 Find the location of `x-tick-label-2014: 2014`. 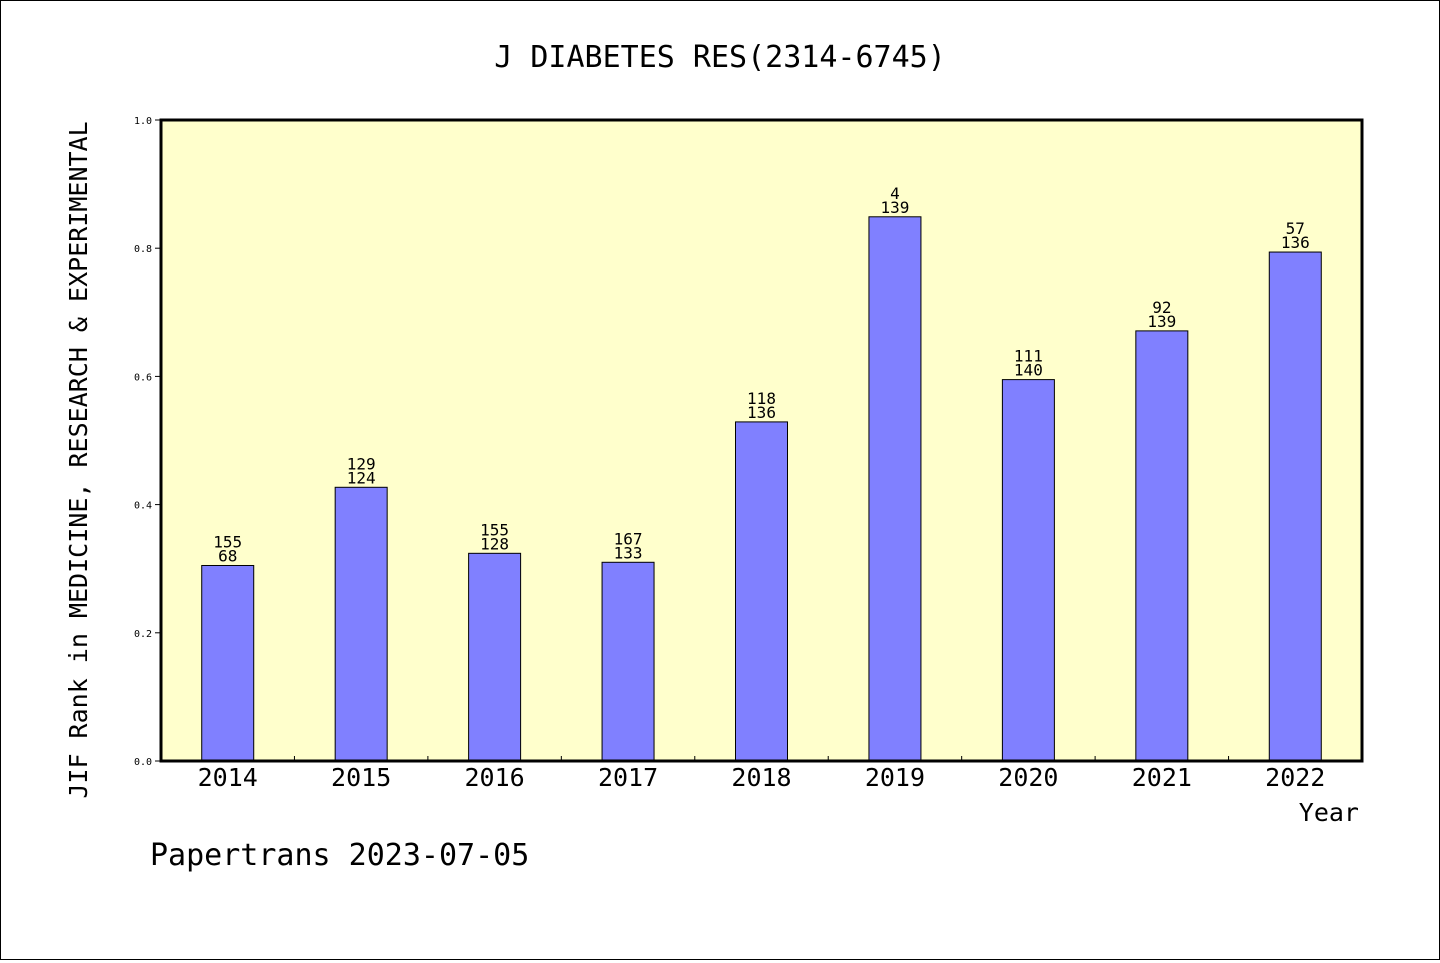

x-tick-label-2014: 2014 is located at coordinates (228, 777).